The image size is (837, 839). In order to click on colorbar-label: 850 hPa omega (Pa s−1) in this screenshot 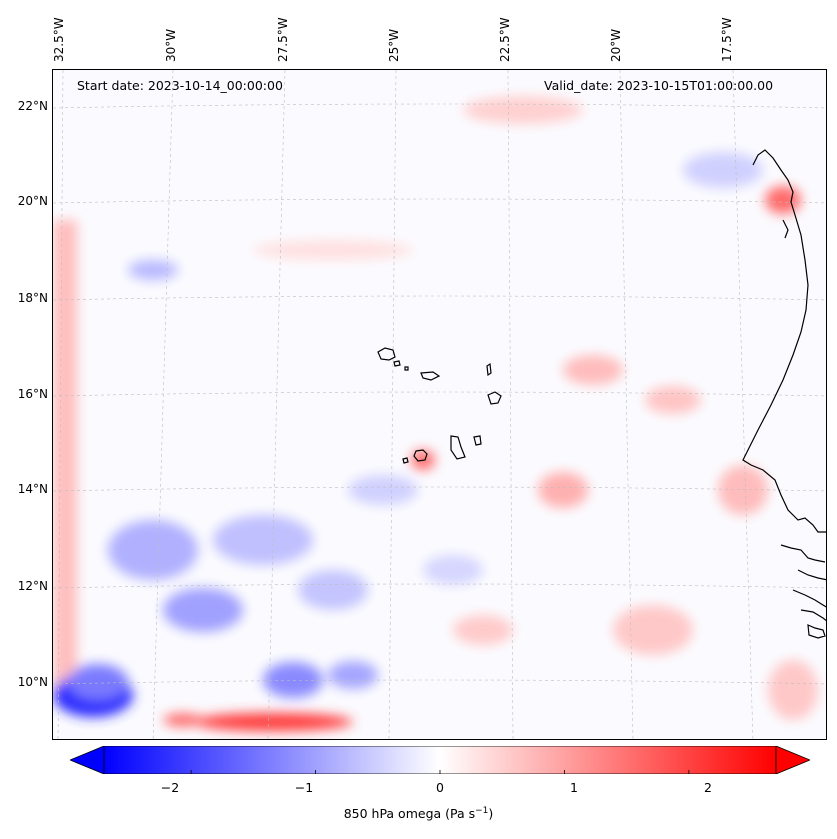, I will do `click(418, 813)`.